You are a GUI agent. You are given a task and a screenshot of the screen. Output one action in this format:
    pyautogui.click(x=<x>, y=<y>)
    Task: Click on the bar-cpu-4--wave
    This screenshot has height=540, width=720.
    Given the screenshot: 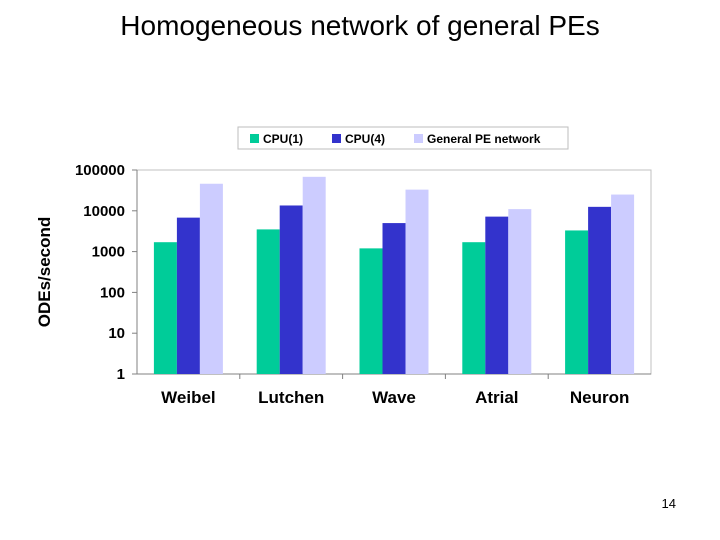 What is the action you would take?
    pyautogui.click(x=394, y=298)
    